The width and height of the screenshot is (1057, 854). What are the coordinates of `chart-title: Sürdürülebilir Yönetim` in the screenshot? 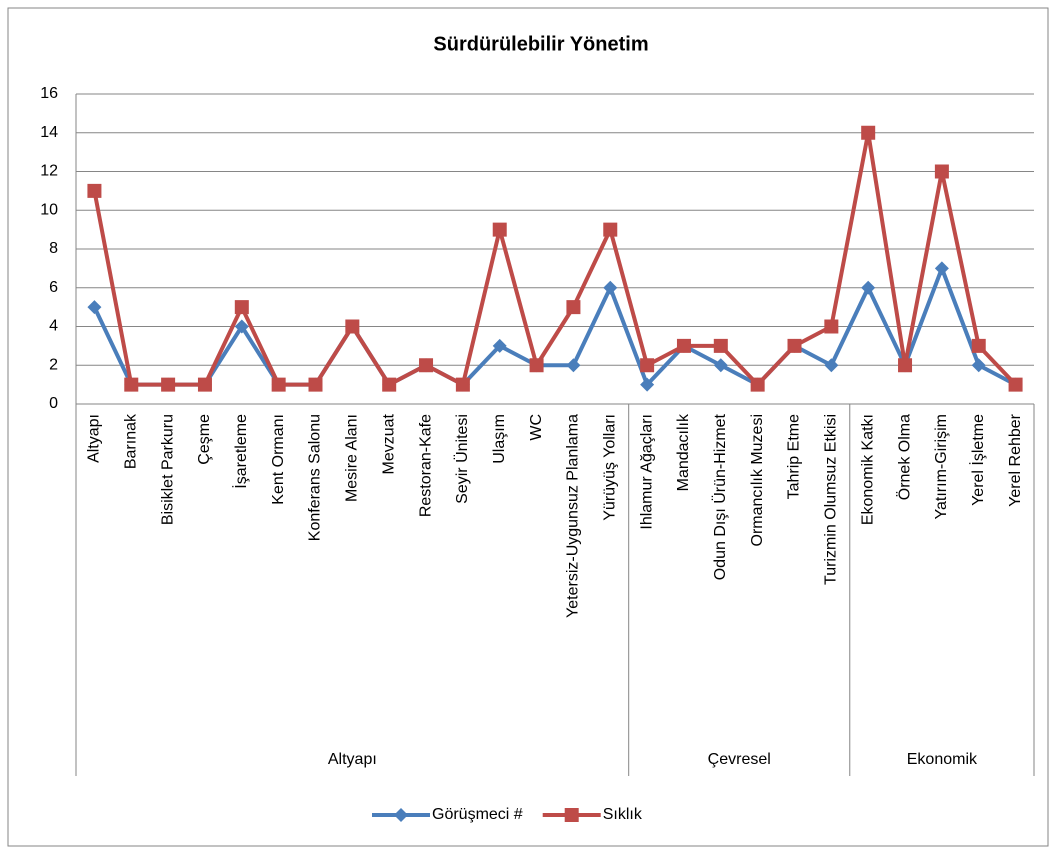 It's located at (540, 44).